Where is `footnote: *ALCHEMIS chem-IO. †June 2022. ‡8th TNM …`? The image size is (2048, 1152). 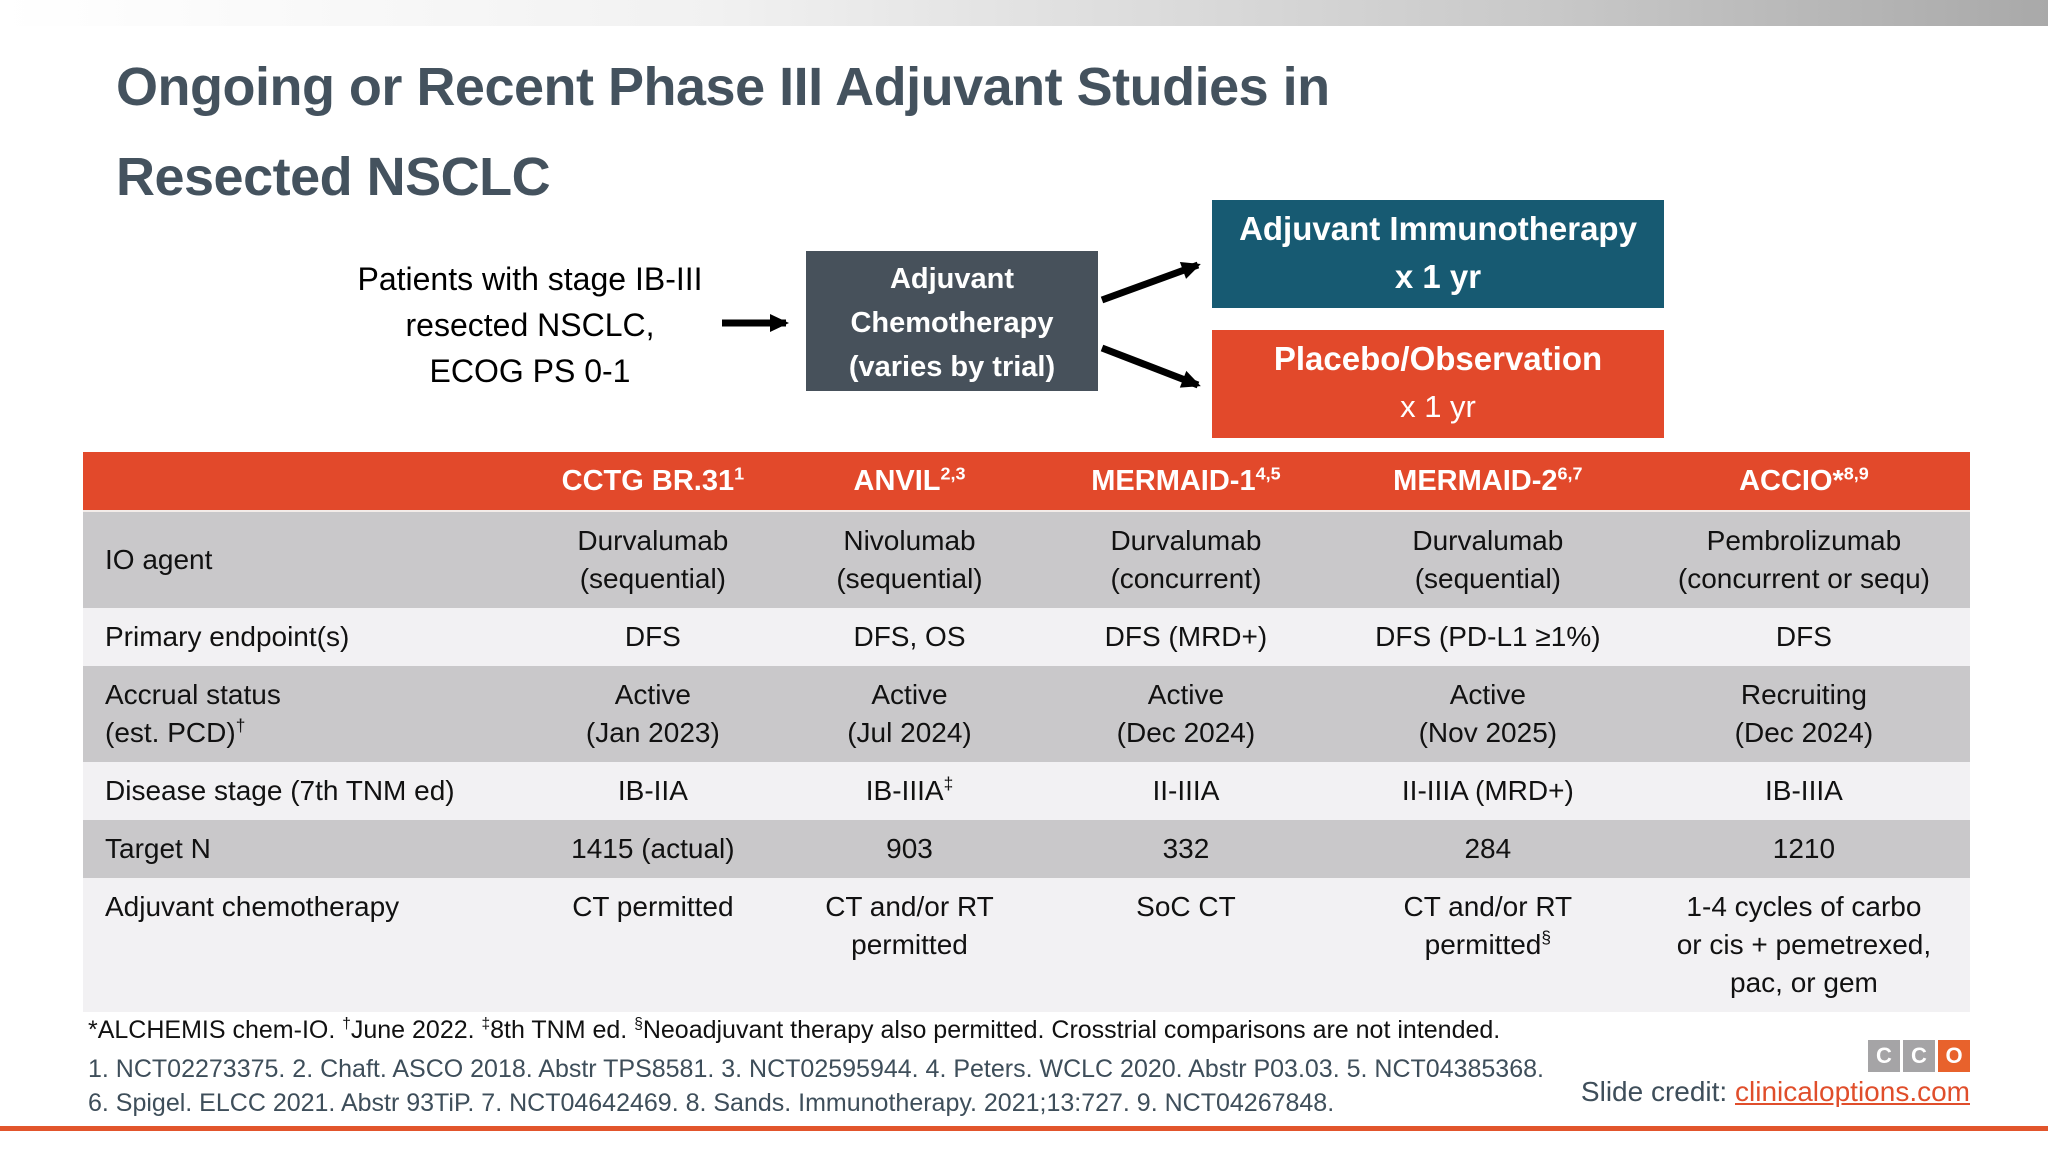
footnote: *ALCHEMIS chem-IO. †June 2022. ‡8th TNM … is located at coordinates (794, 1029).